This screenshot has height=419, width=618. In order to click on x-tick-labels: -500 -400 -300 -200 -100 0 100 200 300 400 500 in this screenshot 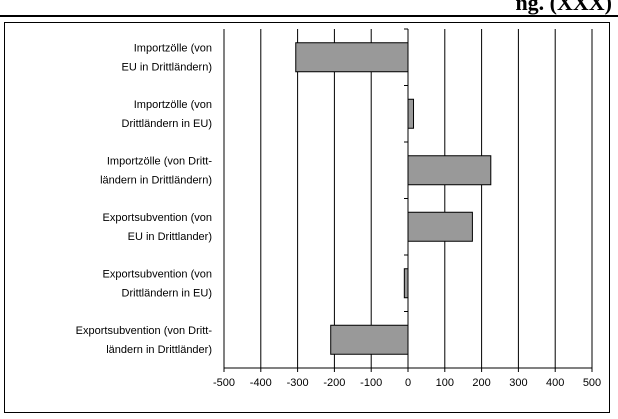, I will do `click(407, 383)`.